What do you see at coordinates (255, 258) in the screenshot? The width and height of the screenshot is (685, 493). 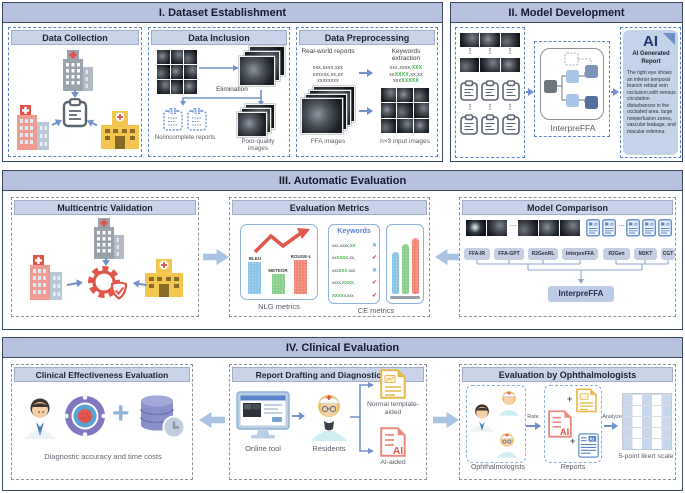 I see `bleu-label: BLEU` at bounding box center [255, 258].